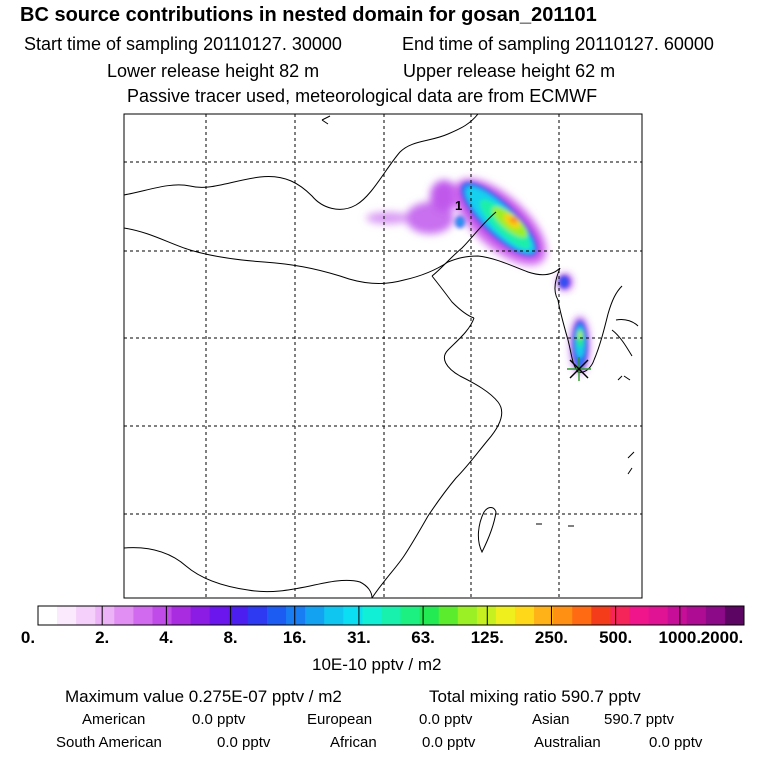 This screenshot has height=768, width=768. Describe the element at coordinates (579, 369) in the screenshot. I see `receptor-star-marker` at that location.